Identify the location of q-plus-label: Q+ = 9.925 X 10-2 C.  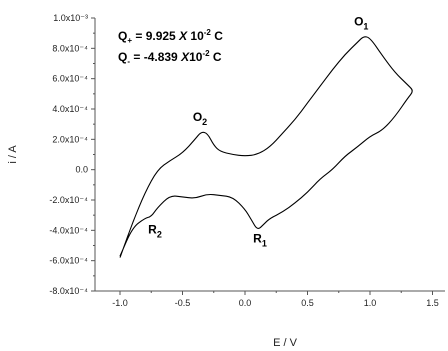
(170, 36).